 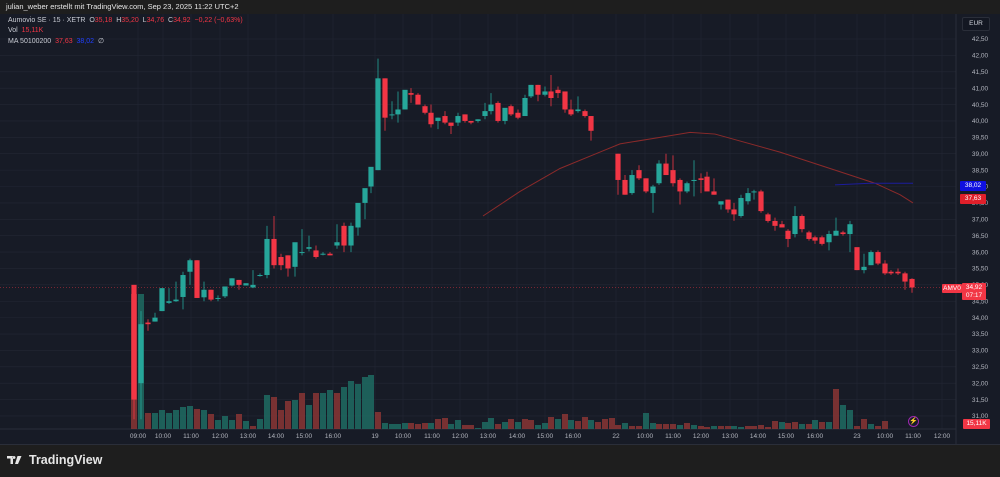 I want to click on volume-legend: Vol 15,11K, so click(x=25, y=30).